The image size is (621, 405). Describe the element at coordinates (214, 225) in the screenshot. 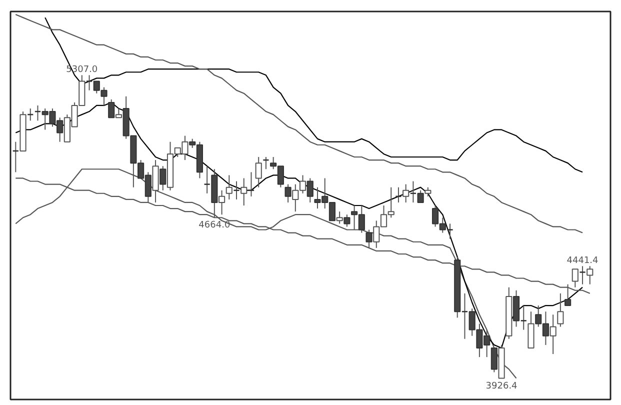

I see `annotation: 4664.0` at that location.